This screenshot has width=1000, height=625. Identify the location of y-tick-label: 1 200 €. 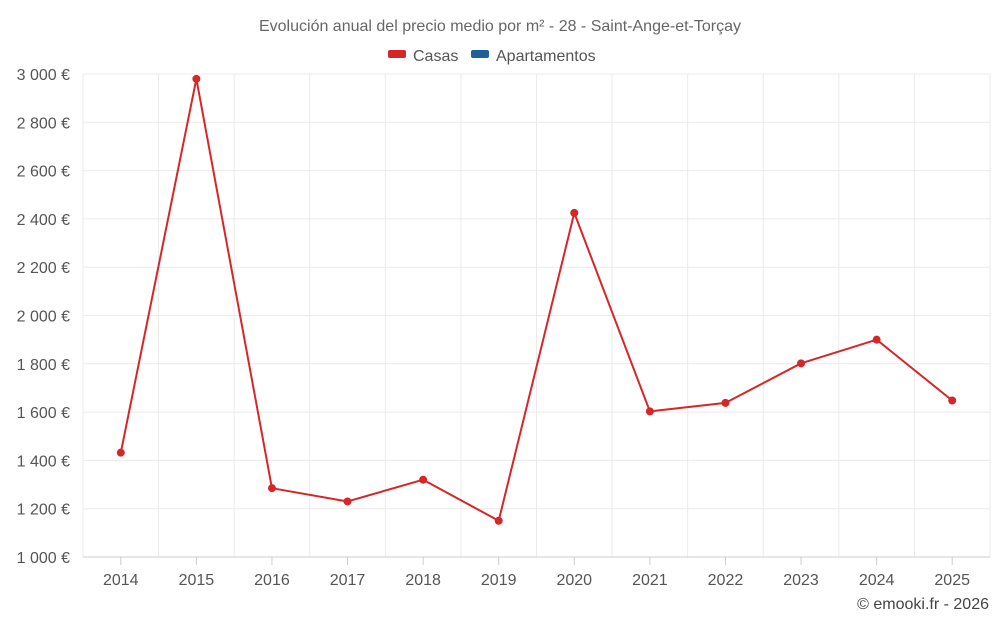
(43, 510).